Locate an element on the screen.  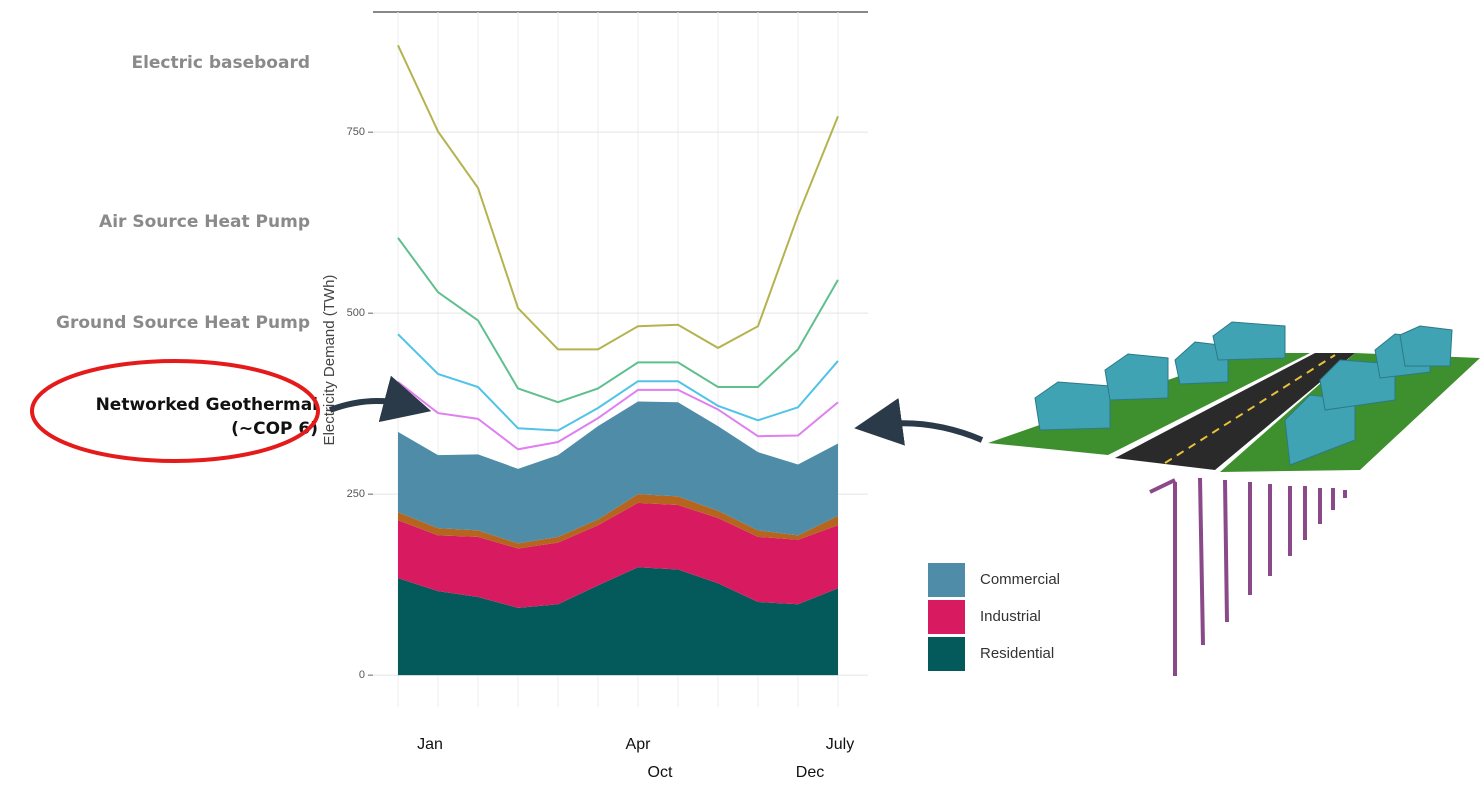
x-label: Apr is located at coordinates (639, 744).